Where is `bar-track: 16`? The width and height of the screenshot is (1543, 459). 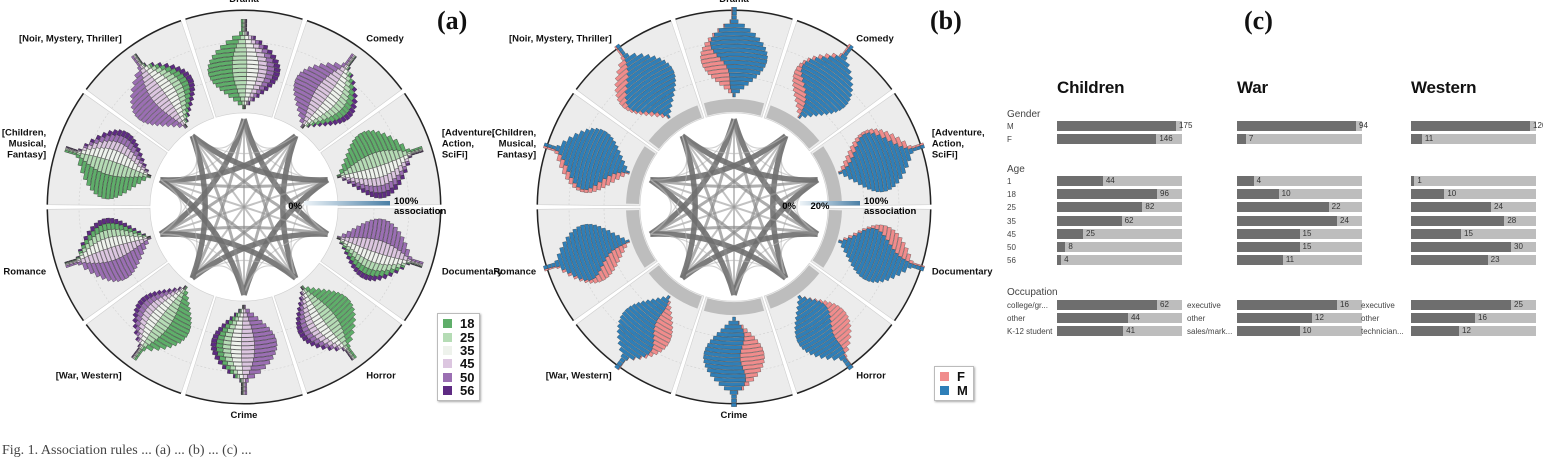
bar-track: 16 is located at coordinates (1473, 318).